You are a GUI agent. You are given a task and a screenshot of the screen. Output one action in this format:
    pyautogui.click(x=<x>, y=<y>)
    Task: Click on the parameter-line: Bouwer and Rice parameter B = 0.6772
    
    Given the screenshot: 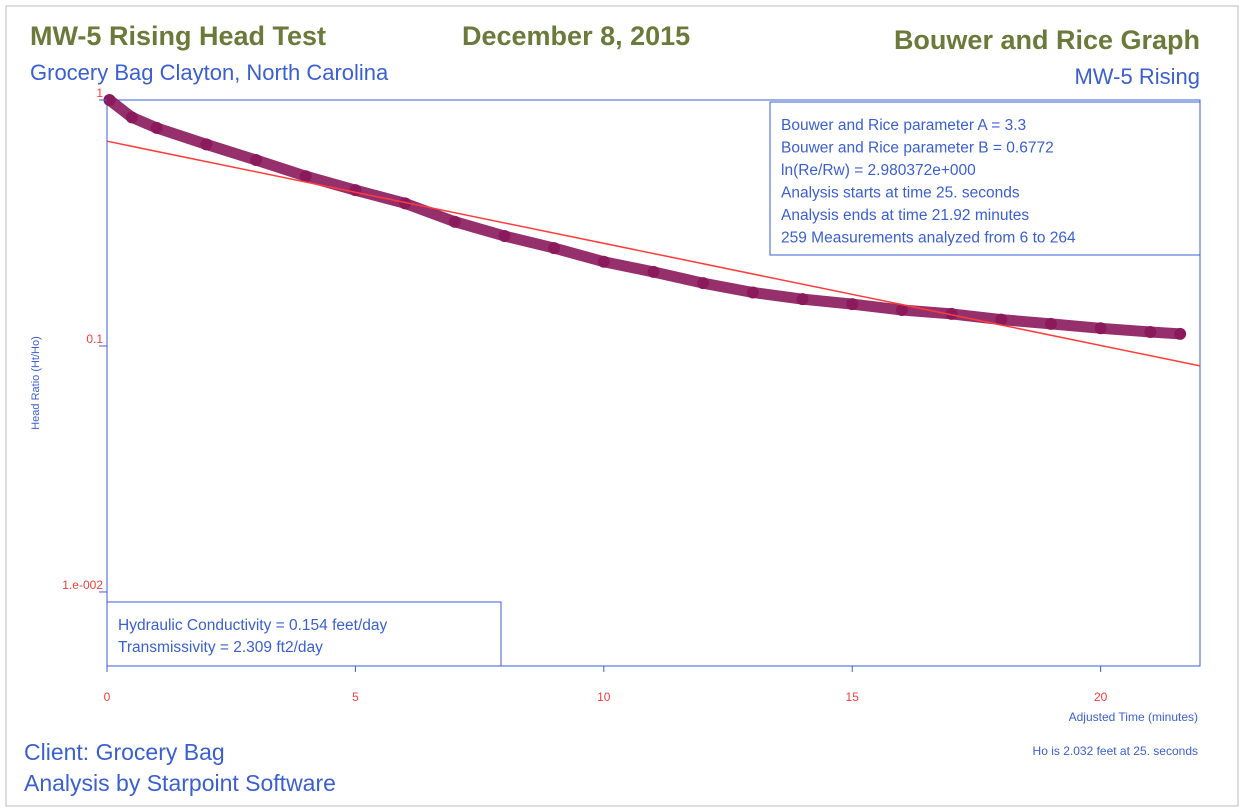 What is the action you would take?
    pyautogui.click(x=917, y=148)
    